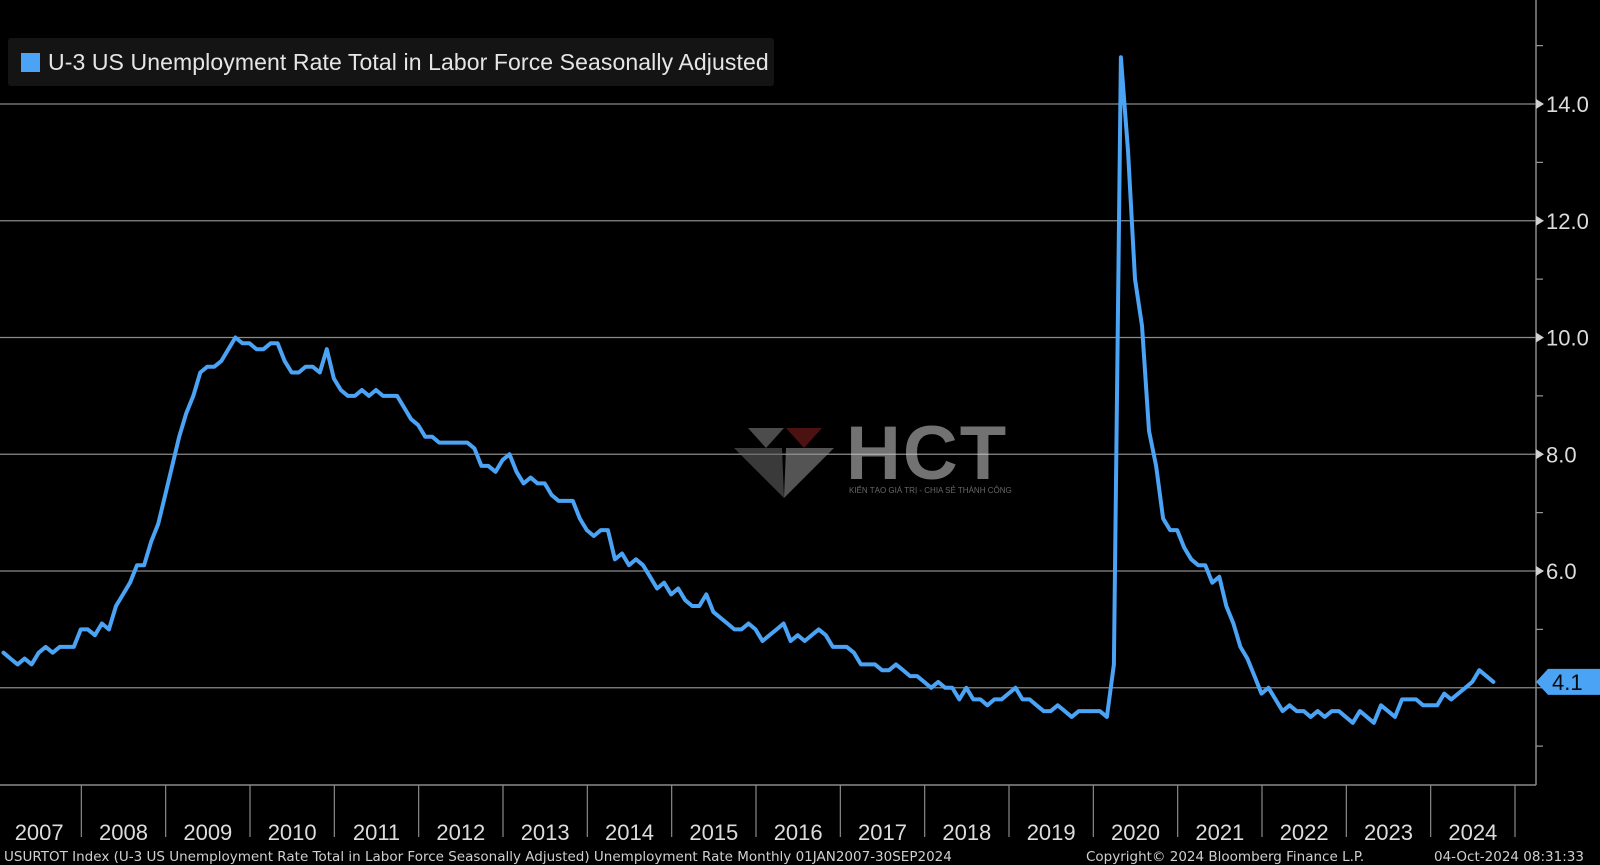 This screenshot has height=865, width=1600. I want to click on last-value-tag, so click(1568, 681).